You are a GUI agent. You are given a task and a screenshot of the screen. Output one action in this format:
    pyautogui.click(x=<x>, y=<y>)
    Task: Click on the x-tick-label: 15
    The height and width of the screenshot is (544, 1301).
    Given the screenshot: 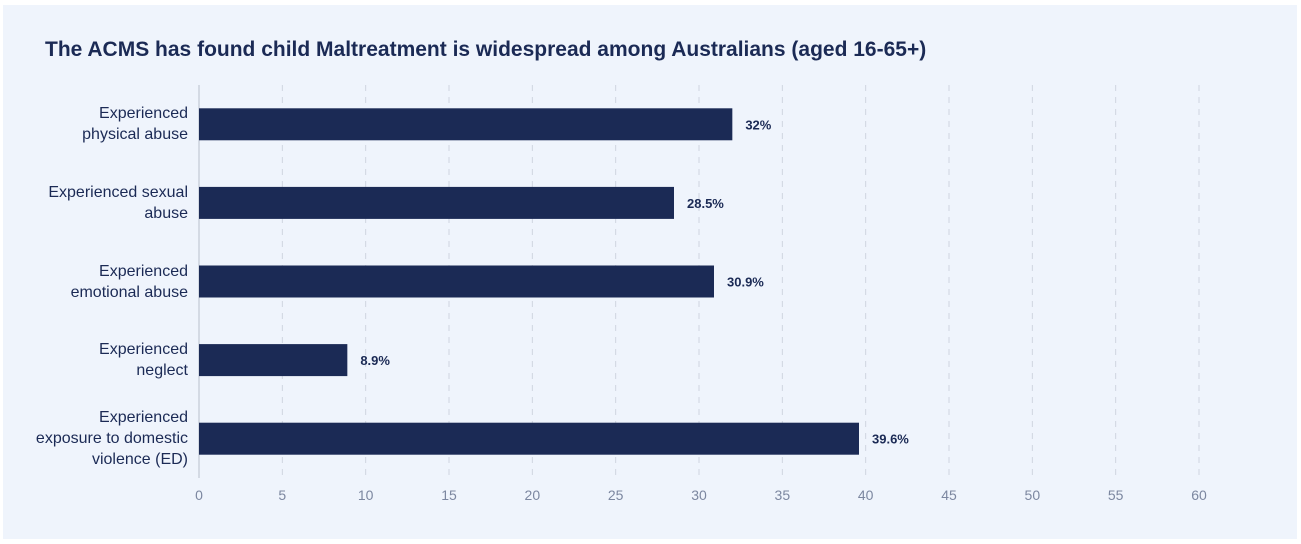 What is the action you would take?
    pyautogui.click(x=449, y=495)
    